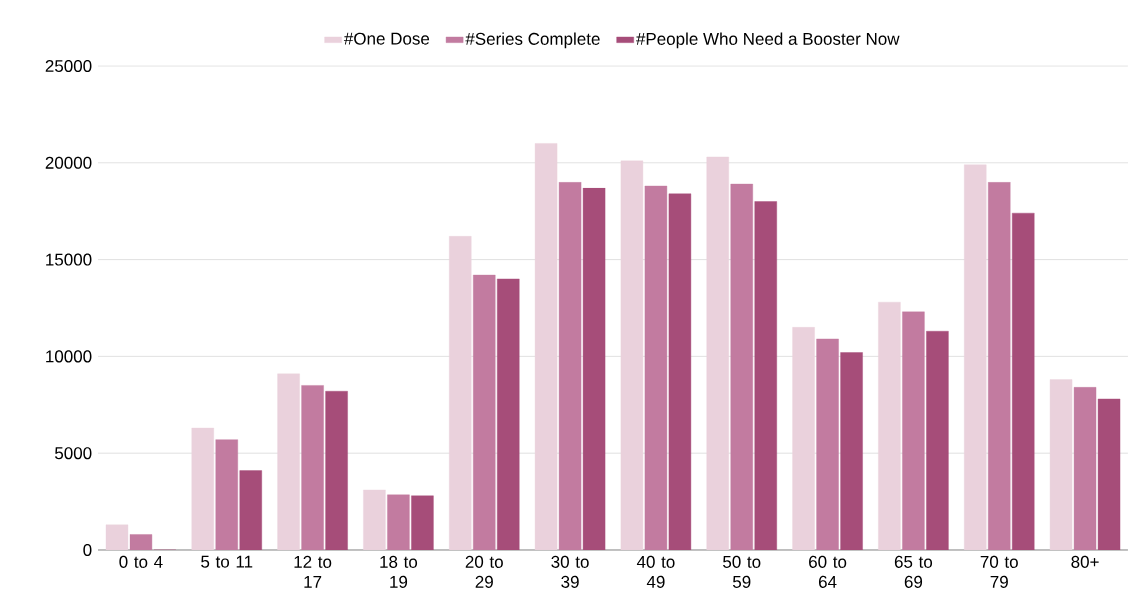 The image size is (1128, 610). Describe the element at coordinates (87, 550) in the screenshot. I see `y-tick-label: 0` at that location.